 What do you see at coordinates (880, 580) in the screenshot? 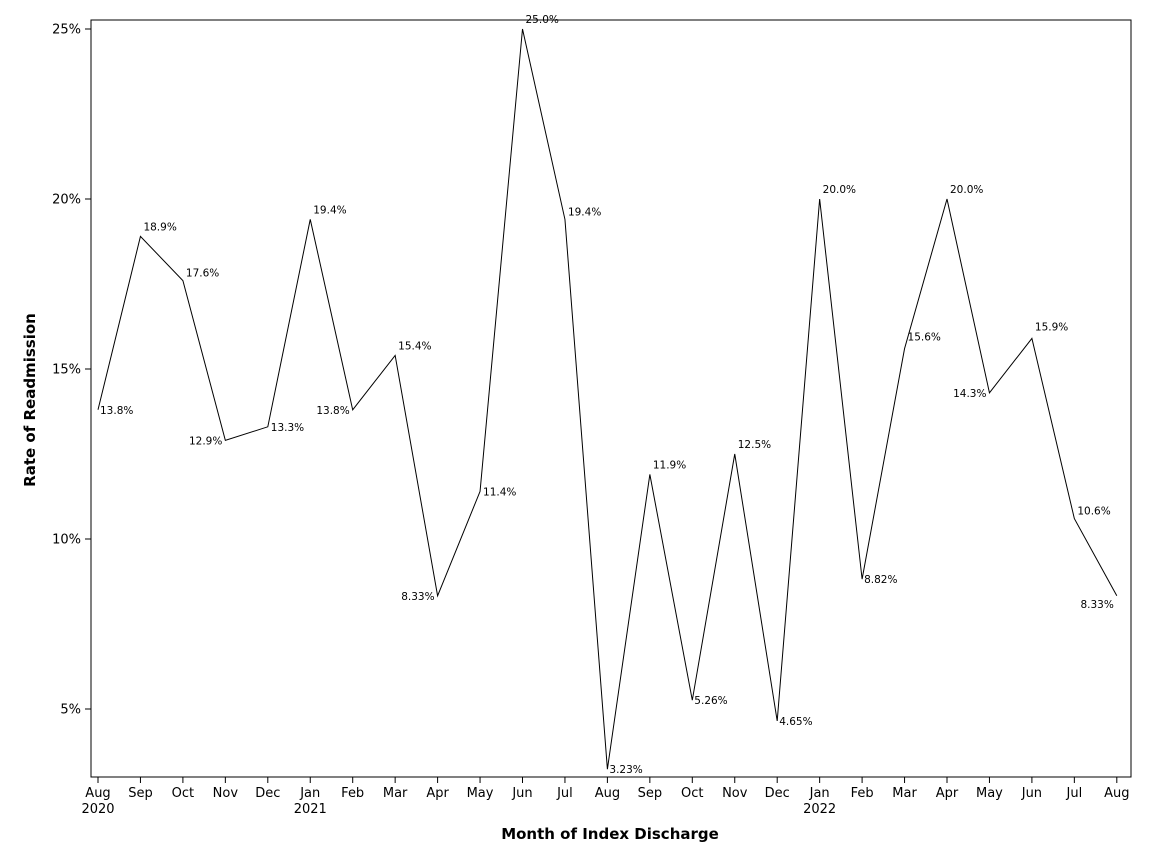
I see `data-label: 8.82%` at bounding box center [880, 580].